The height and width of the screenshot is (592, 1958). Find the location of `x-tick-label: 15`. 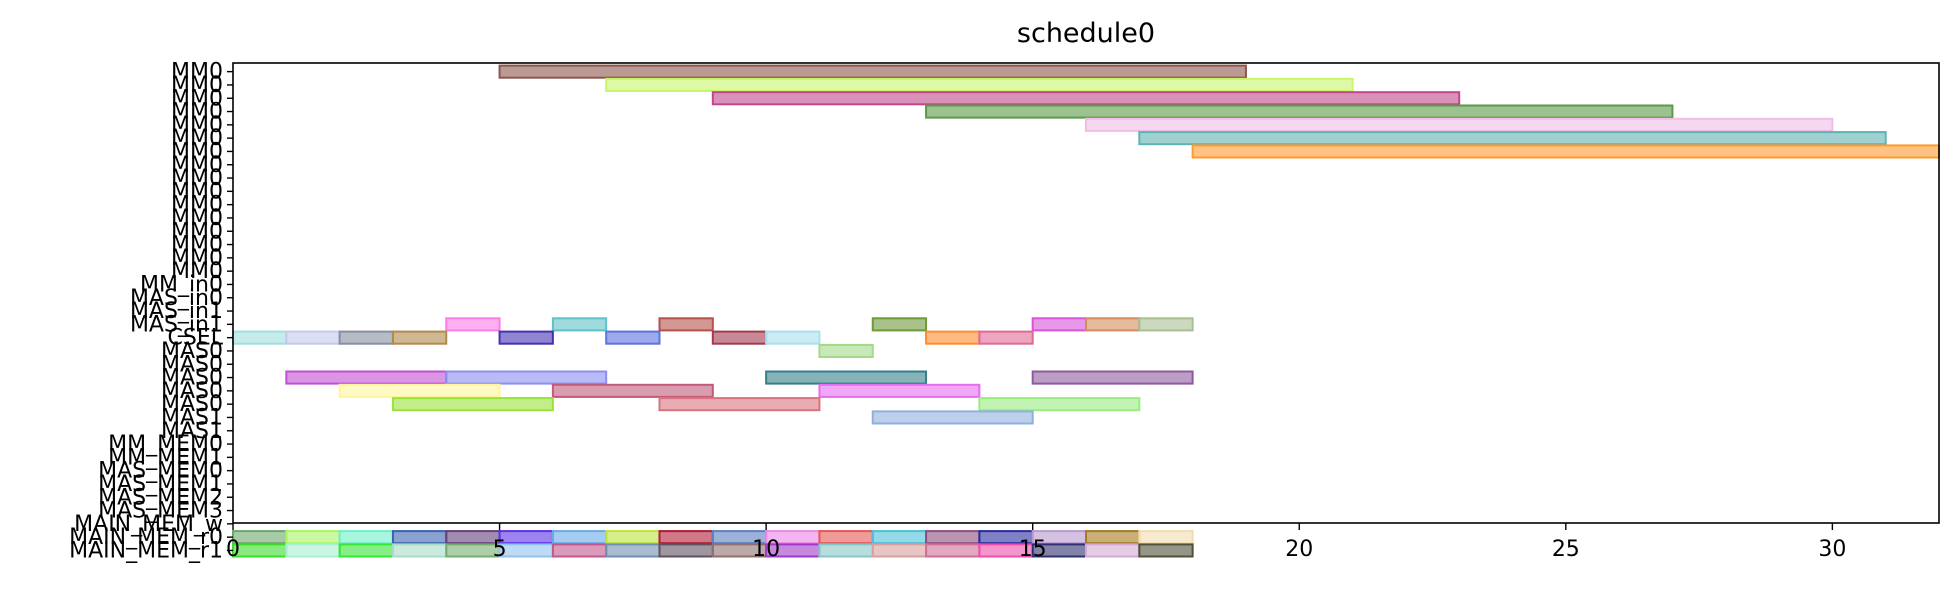

x-tick-label: 15 is located at coordinates (1033, 549).